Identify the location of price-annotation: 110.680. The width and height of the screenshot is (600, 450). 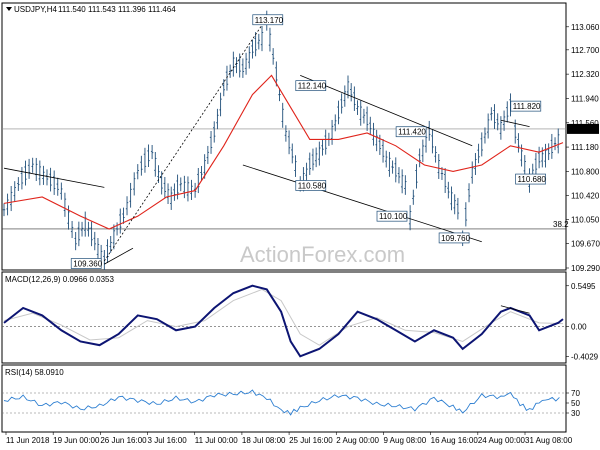
(532, 179).